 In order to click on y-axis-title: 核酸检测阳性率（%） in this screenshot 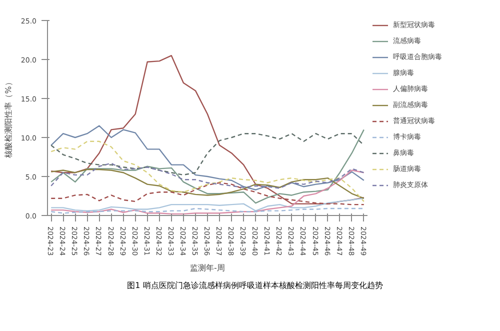, I will do `click(8, 118)`.